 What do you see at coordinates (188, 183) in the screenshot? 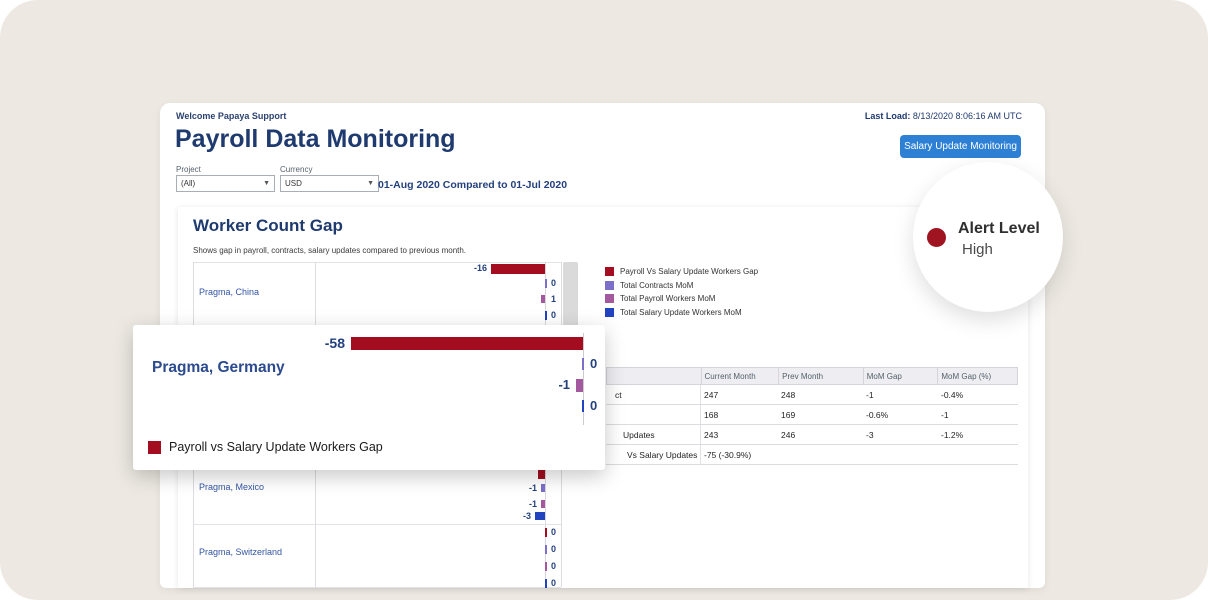
I see `project-select-value: (All)` at bounding box center [188, 183].